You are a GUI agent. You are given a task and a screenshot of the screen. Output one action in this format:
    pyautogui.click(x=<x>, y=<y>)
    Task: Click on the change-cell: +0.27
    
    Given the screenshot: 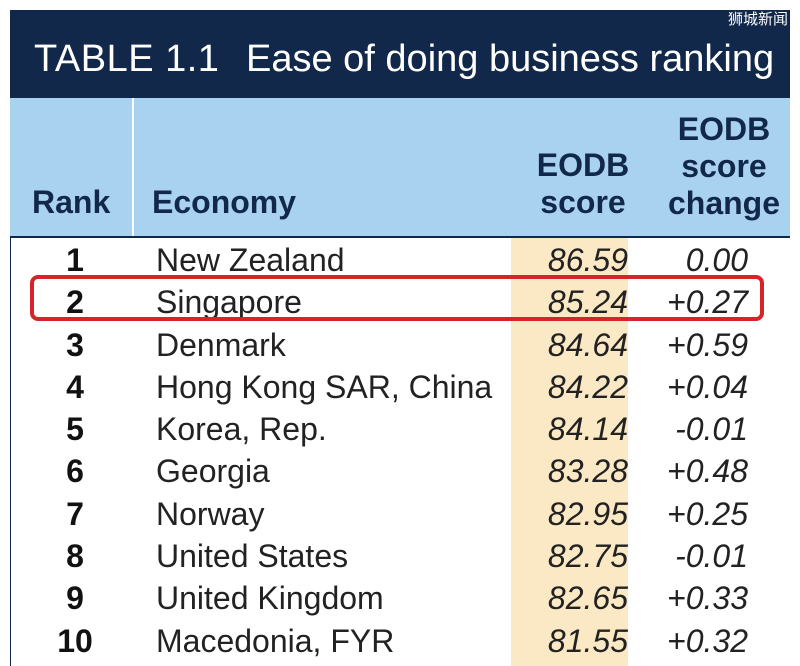 What is the action you would take?
    pyautogui.click(x=707, y=302)
    